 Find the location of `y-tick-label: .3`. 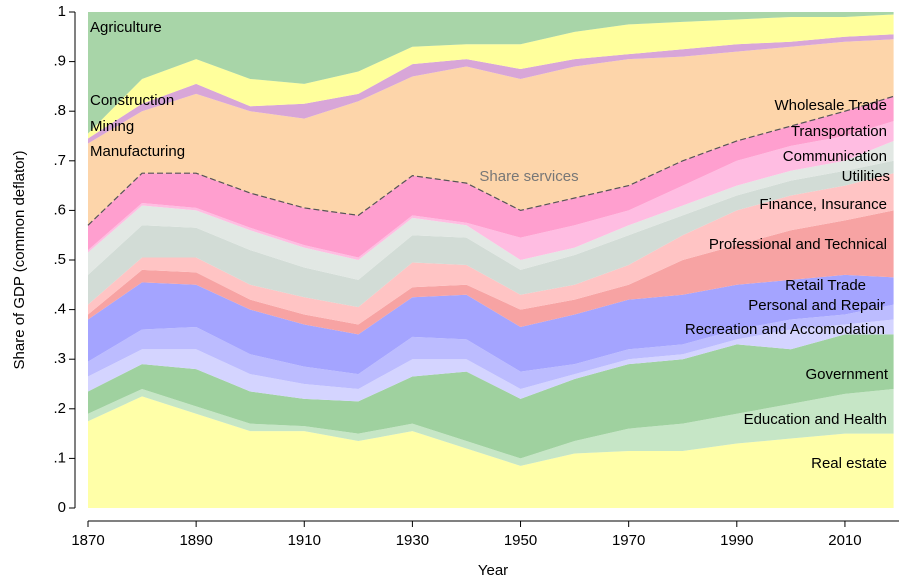

y-tick-label: .3 is located at coordinates (59, 358).